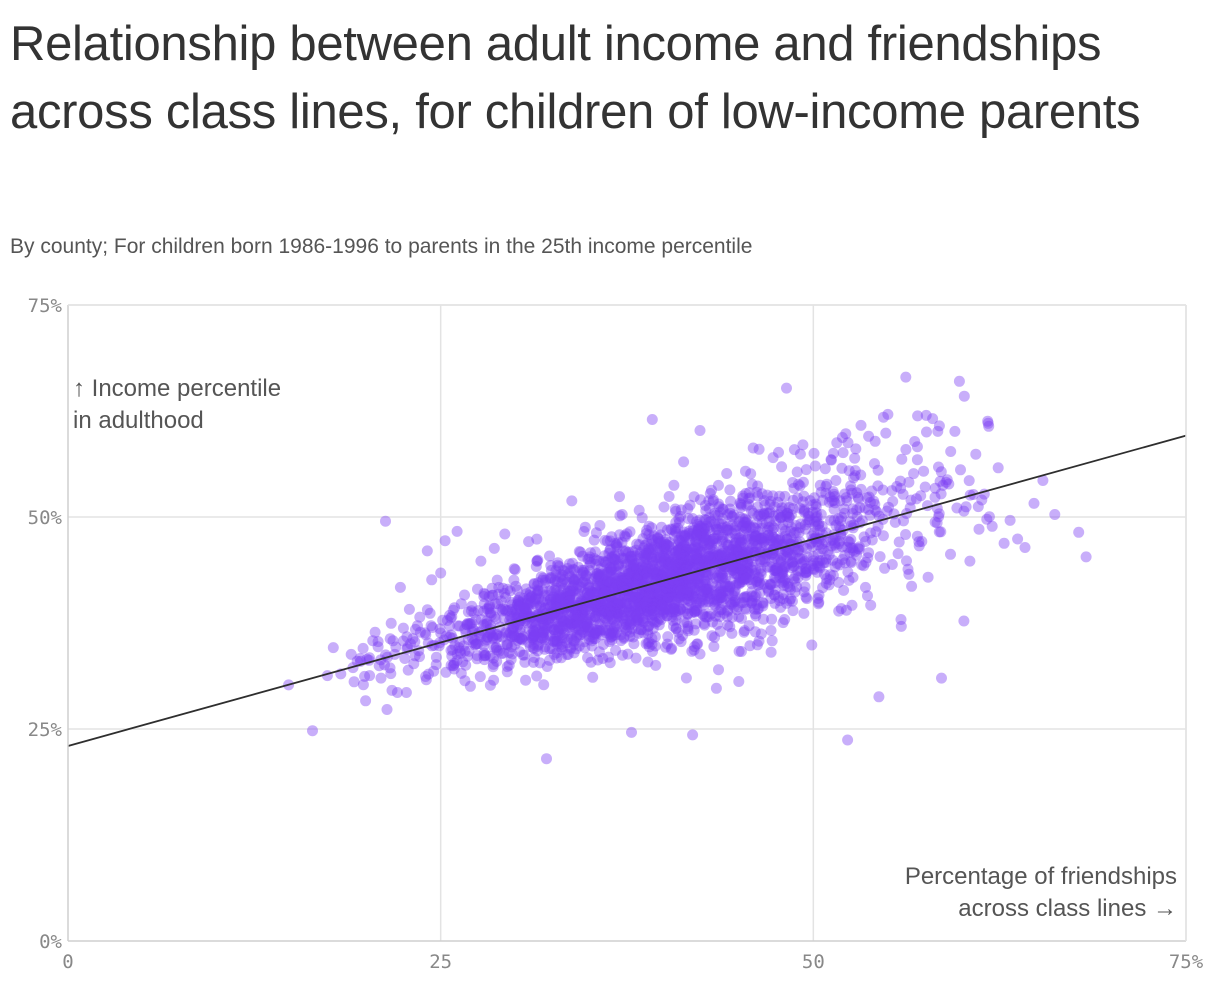  I want to click on y-axis-label: ↑ Income percentile, so click(177, 388).